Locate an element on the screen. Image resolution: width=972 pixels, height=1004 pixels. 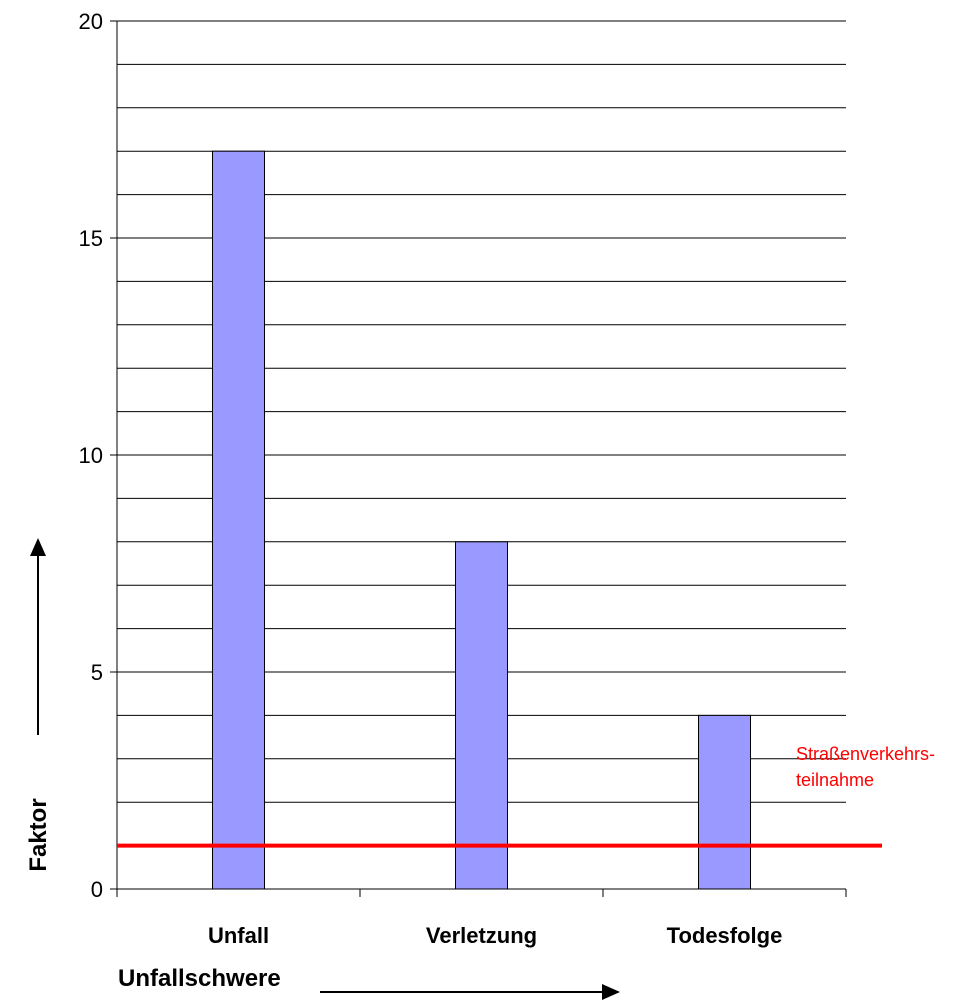
y-tick-label: 10 is located at coordinates (91, 455).